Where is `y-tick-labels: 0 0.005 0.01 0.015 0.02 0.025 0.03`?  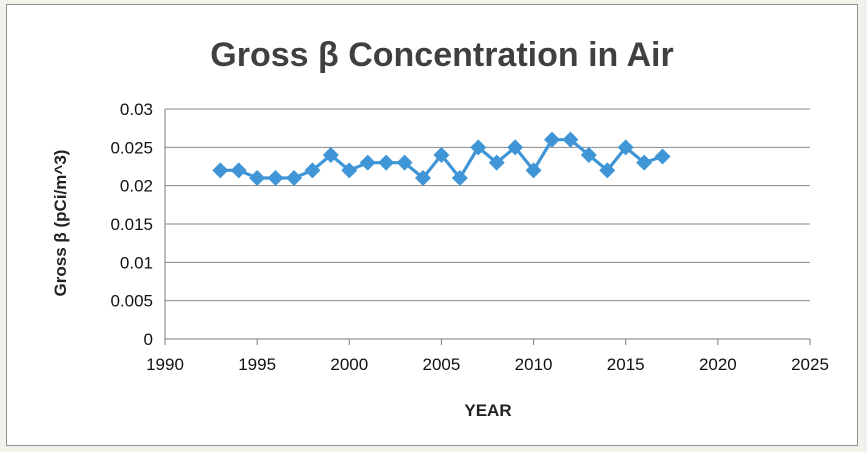 y-tick-labels: 0 0.005 0.01 0.015 0.02 0.025 0.03 is located at coordinates (131, 224).